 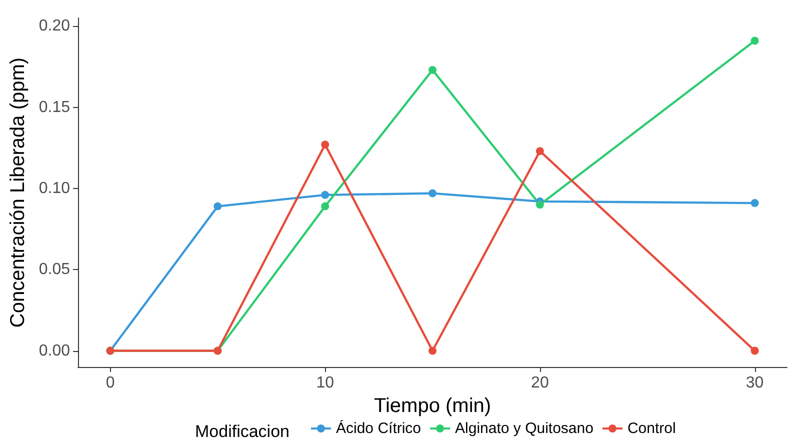 What do you see at coordinates (540, 383) in the screenshot?
I see `x-tick-label: 20` at bounding box center [540, 383].